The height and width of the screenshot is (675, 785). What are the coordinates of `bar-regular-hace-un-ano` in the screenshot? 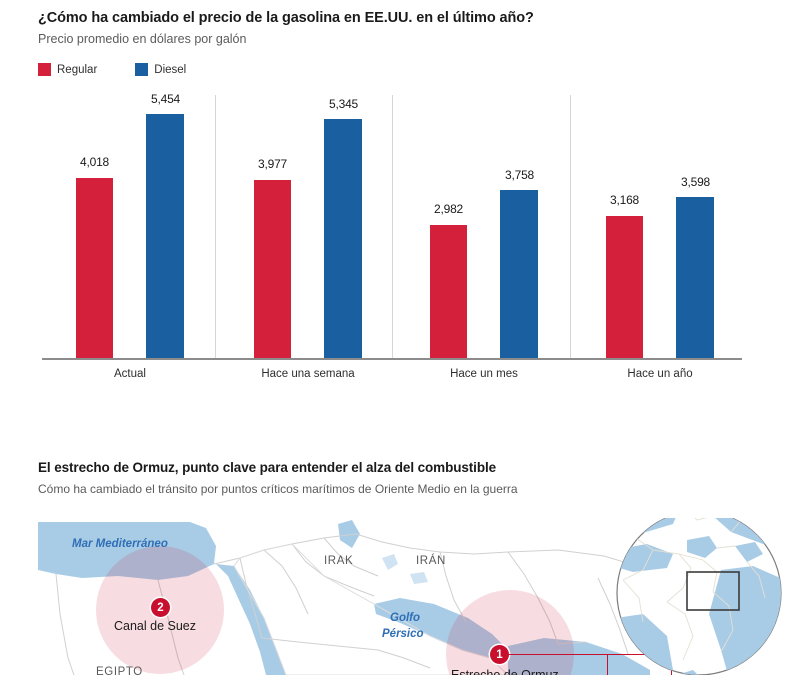 It's located at (624, 287).